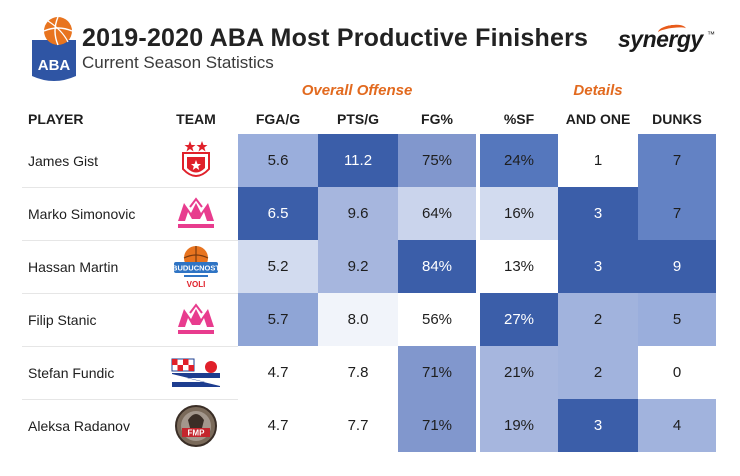  What do you see at coordinates (278, 160) in the screenshot?
I see `cell-fga-per-game: 5.6` at bounding box center [278, 160].